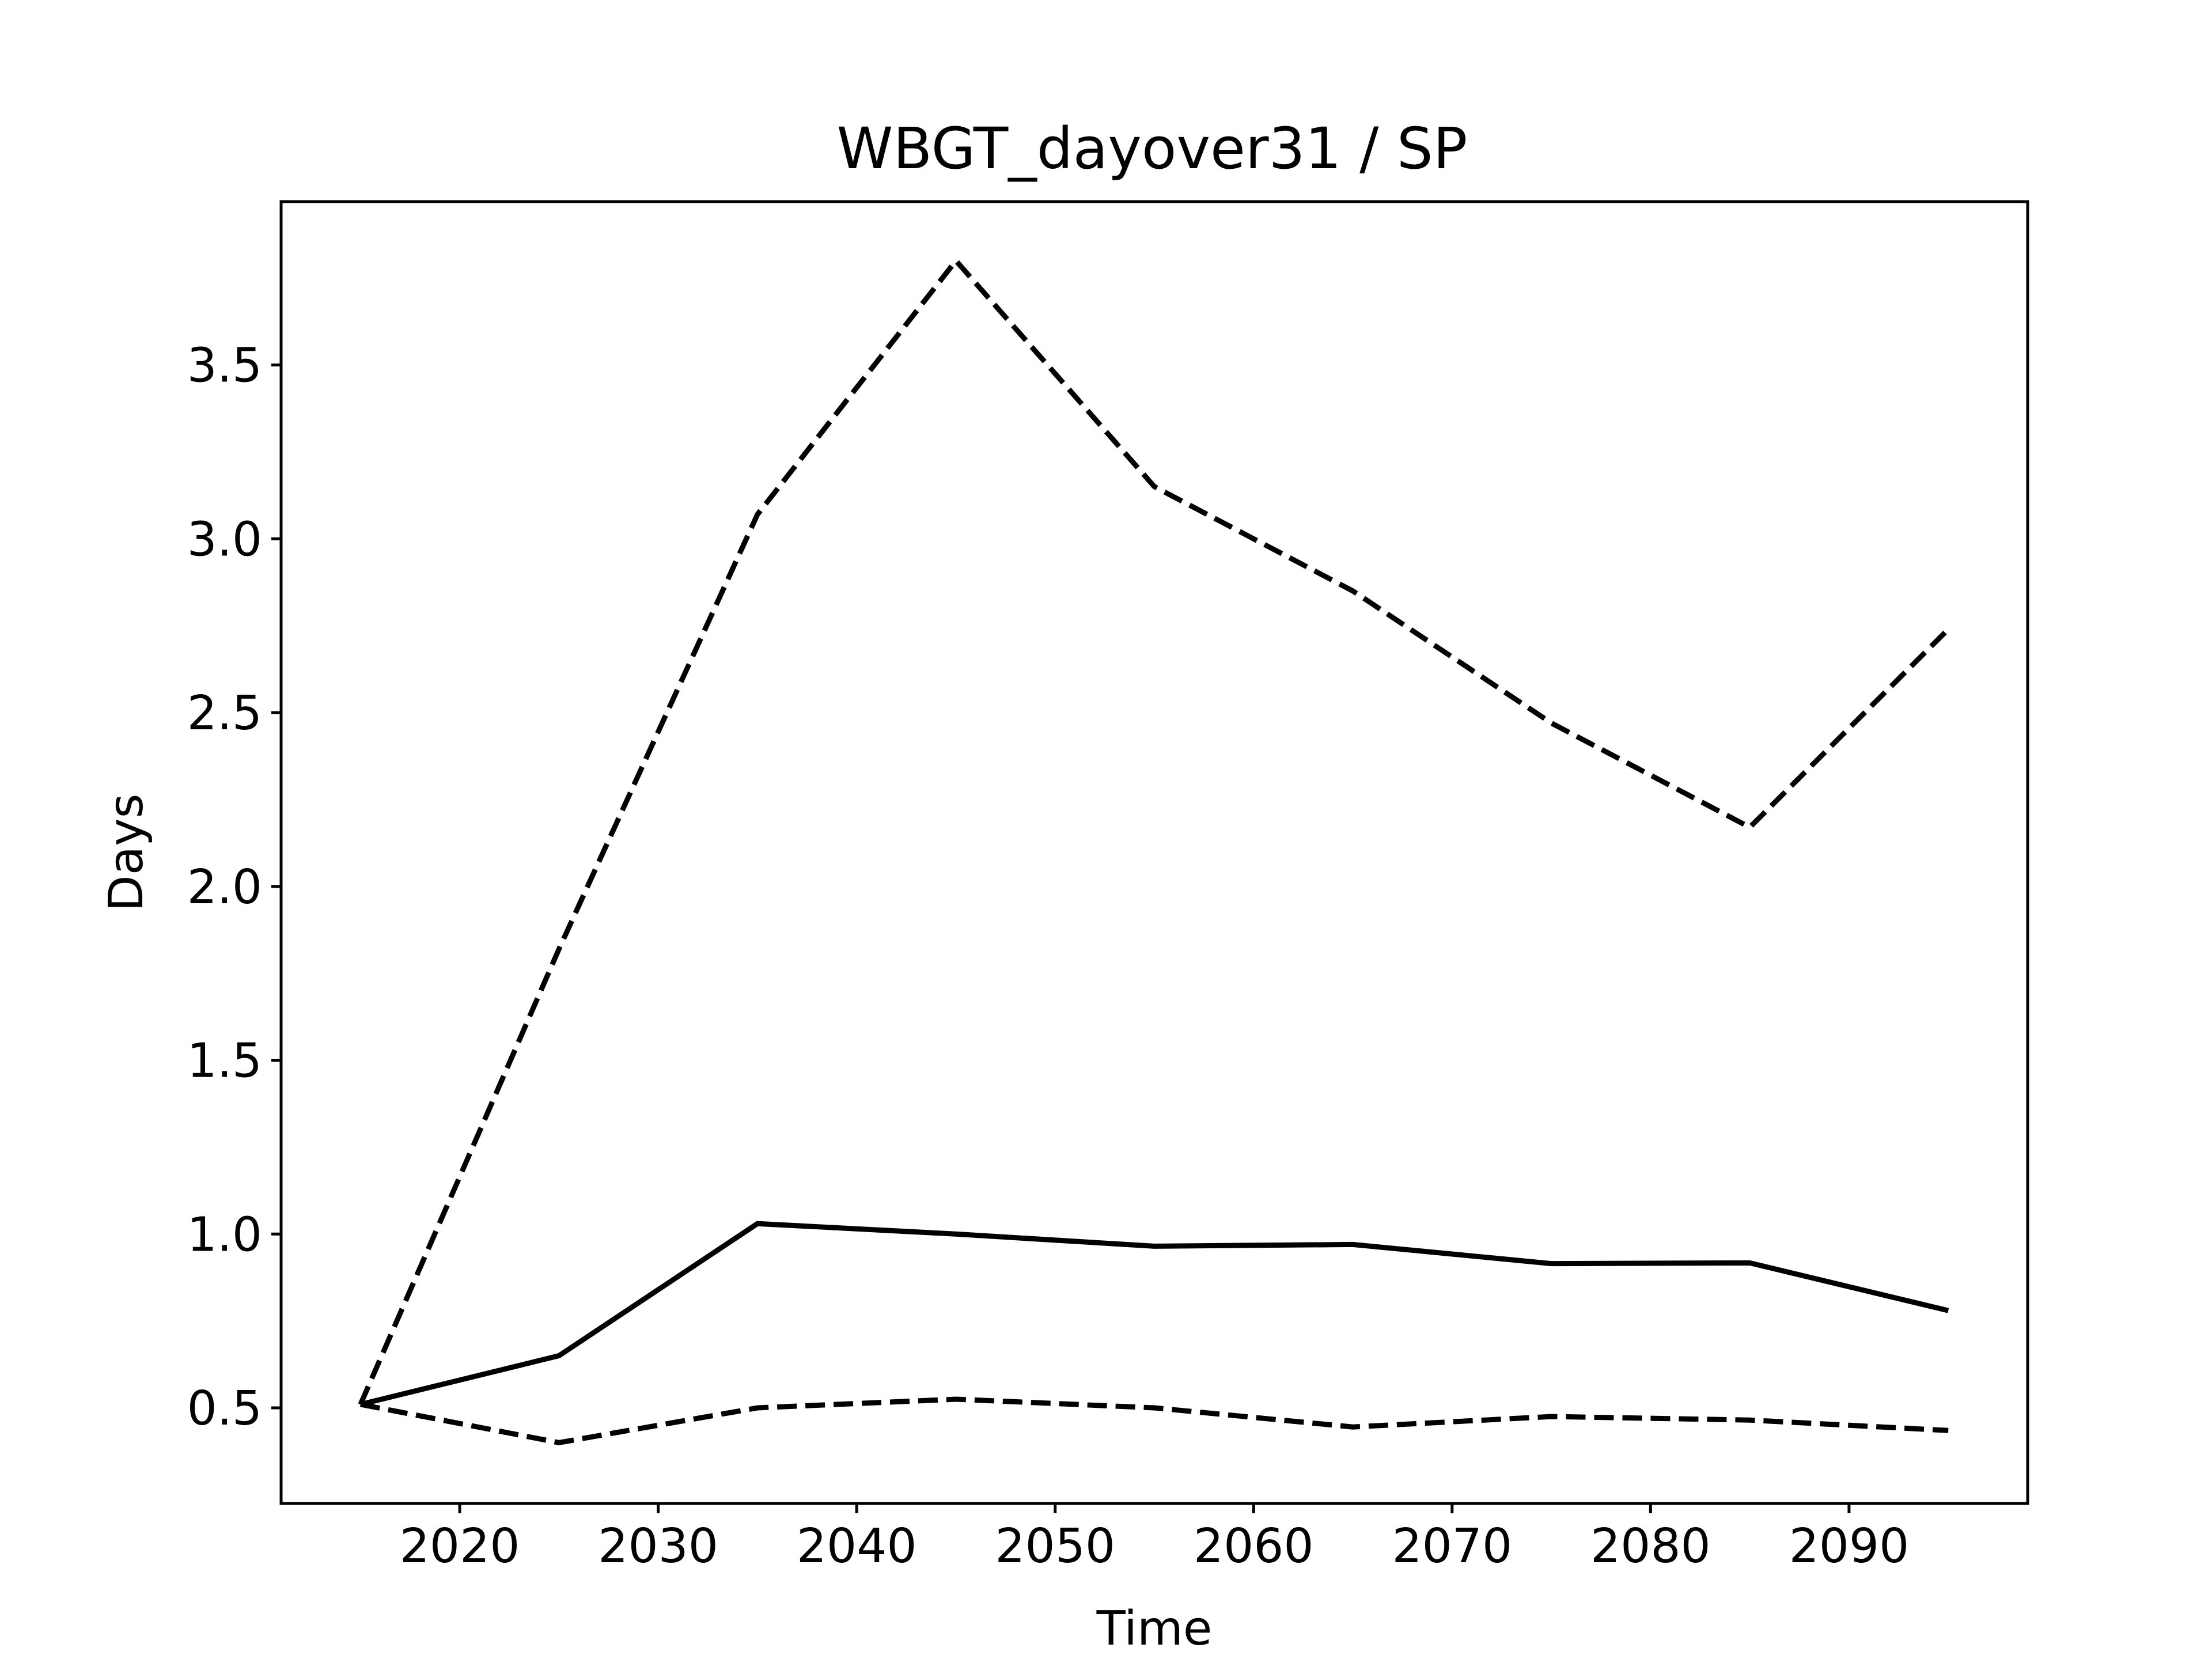 This screenshot has height=1659, width=2212. Describe the element at coordinates (1254, 1546) in the screenshot. I see `x-tick-label-2060: 2060` at that location.